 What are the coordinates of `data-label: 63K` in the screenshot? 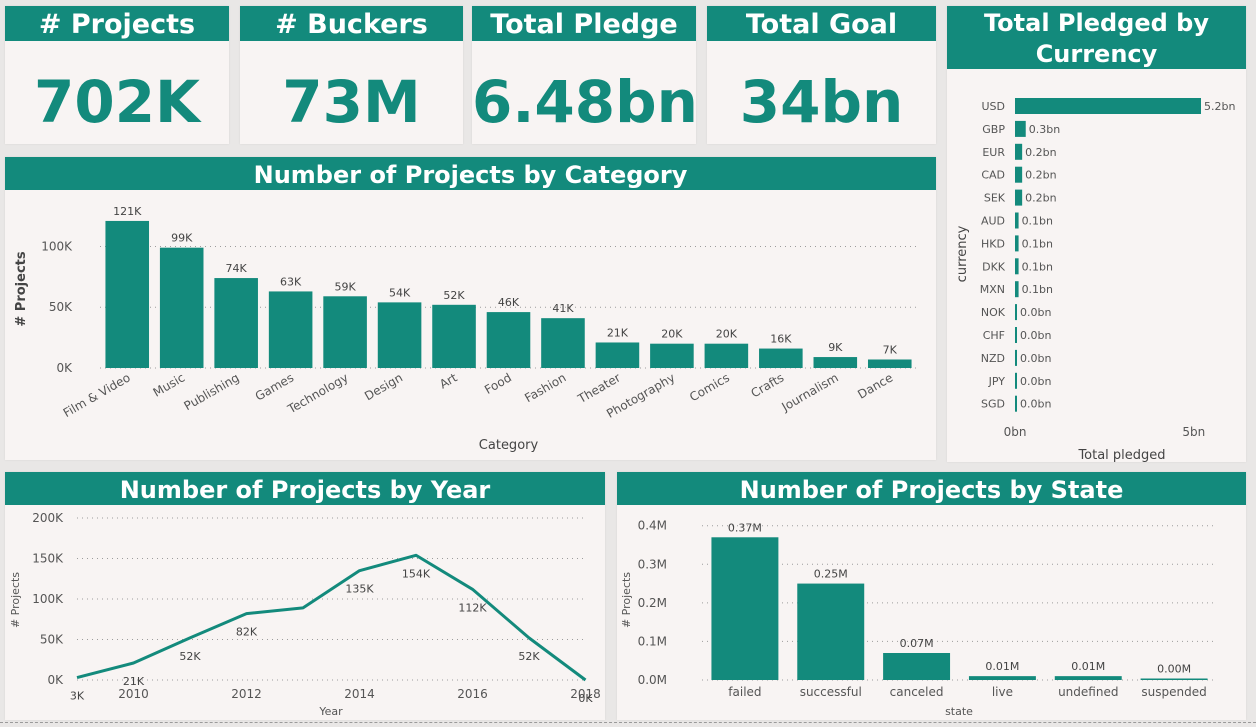 It's located at (291, 281).